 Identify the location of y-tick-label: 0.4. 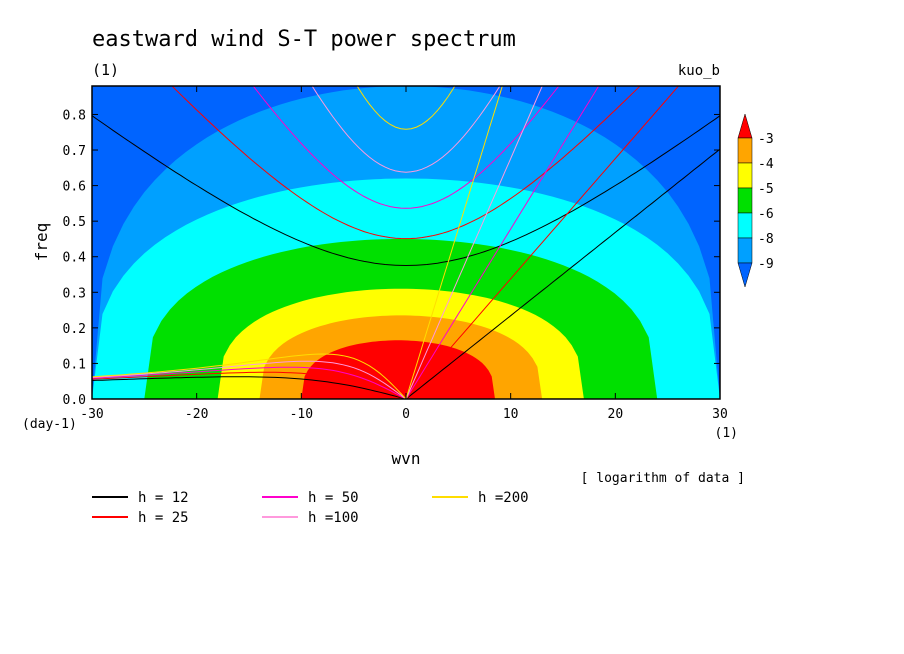
(75, 258).